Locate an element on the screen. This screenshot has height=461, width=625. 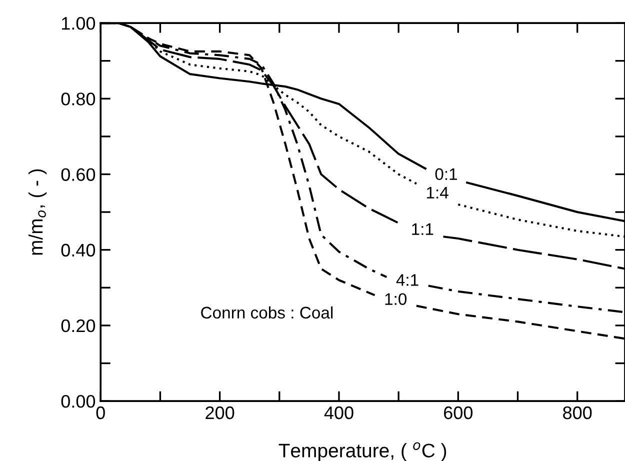
x-tick-label: 800 is located at coordinates (577, 413).